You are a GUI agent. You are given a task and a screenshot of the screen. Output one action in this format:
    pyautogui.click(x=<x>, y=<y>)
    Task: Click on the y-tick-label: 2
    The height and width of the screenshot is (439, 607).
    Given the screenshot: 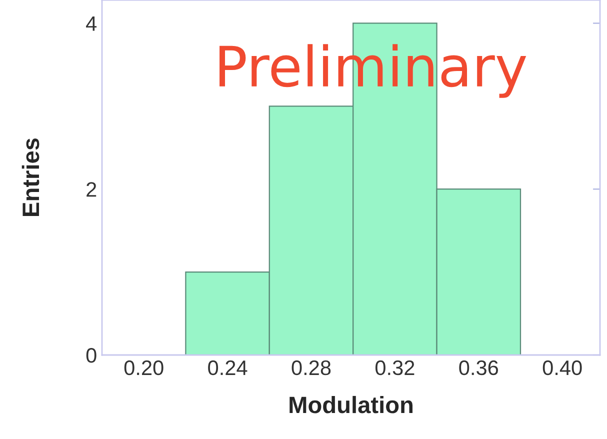 What is the action you would take?
    pyautogui.click(x=91, y=189)
    